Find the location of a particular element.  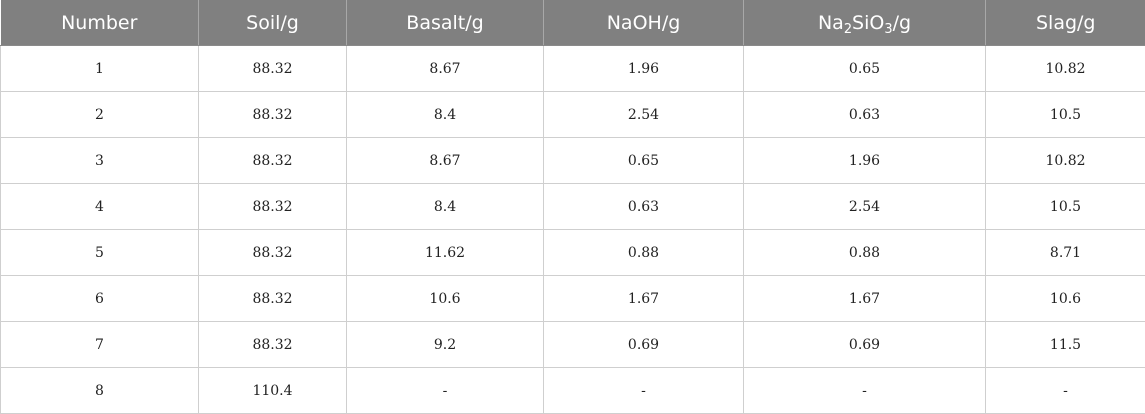

table-row: 4 88.32 8.4 0.63 2.54 10.5 is located at coordinates (573, 207).